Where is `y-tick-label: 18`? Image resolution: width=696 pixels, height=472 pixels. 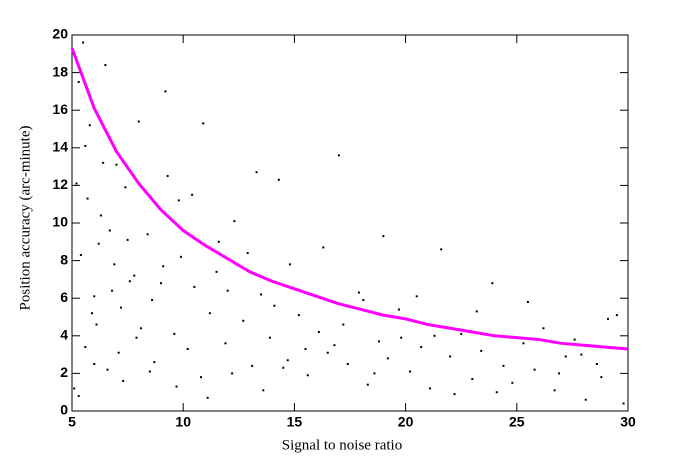
y-tick-label: 18 is located at coordinates (60, 71).